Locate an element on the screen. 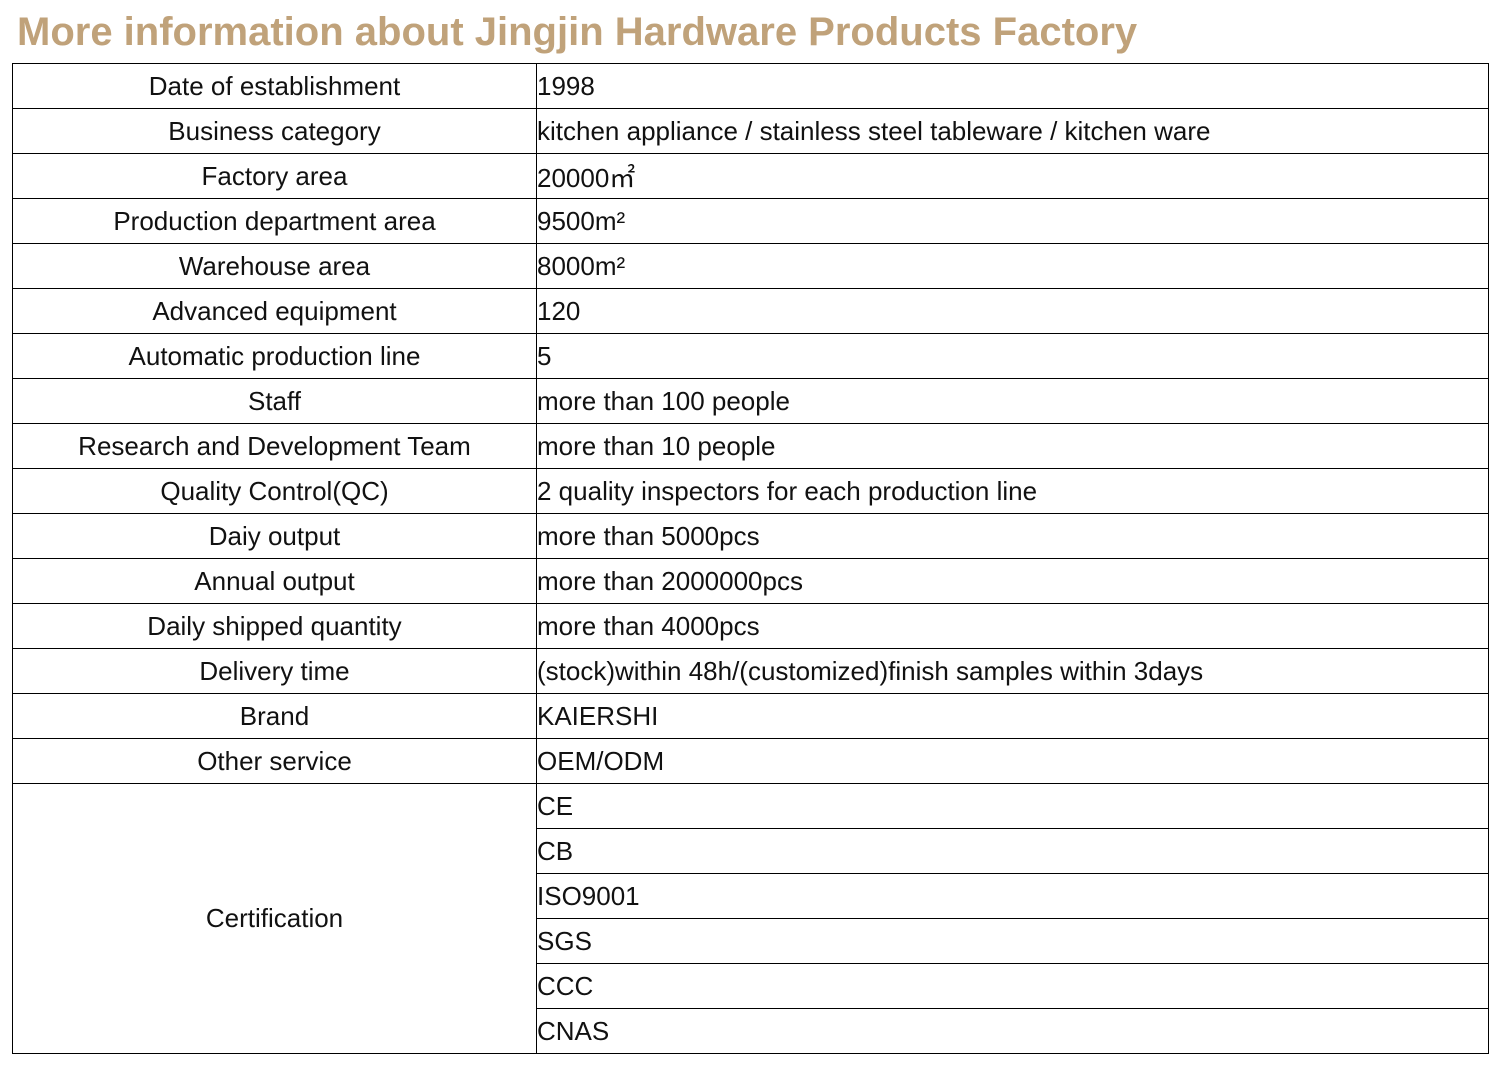 The image size is (1500, 1074). table-row: Other service OEM/ODM is located at coordinates (750, 761).